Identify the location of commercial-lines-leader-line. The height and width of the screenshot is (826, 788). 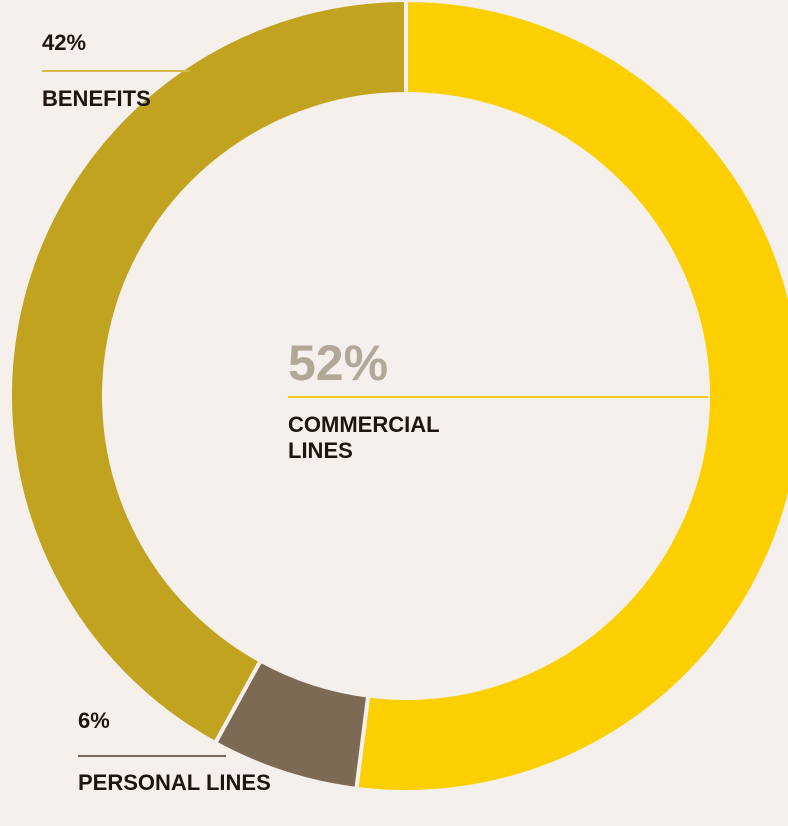
(498, 397).